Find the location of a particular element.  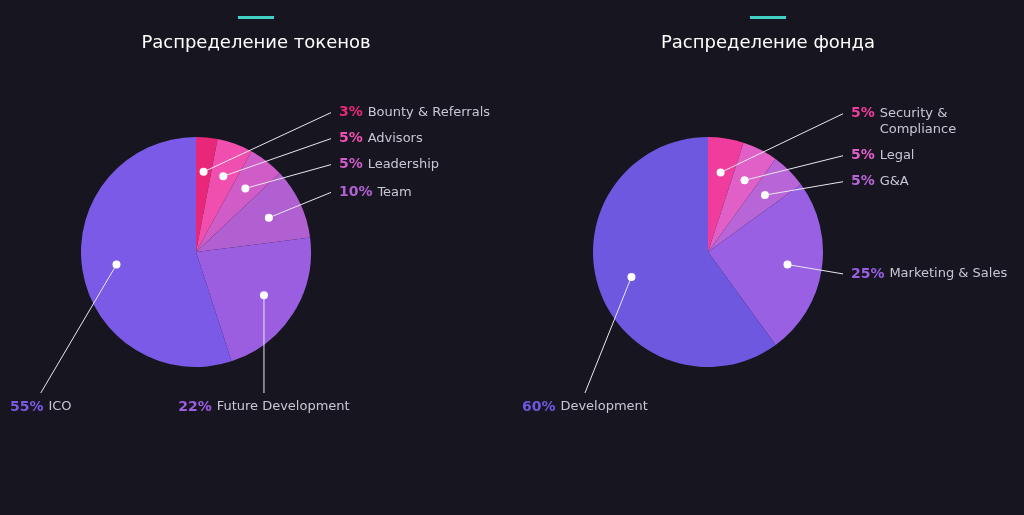

data-label: 55% is located at coordinates (27, 405).